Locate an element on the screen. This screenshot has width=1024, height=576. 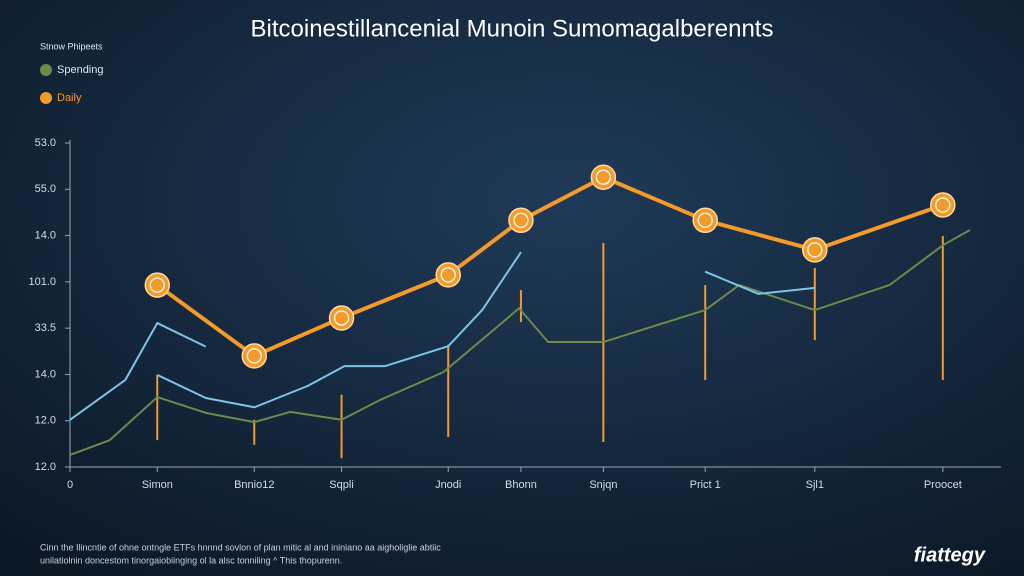
legend: Spending Daily is located at coordinates (72, 84).